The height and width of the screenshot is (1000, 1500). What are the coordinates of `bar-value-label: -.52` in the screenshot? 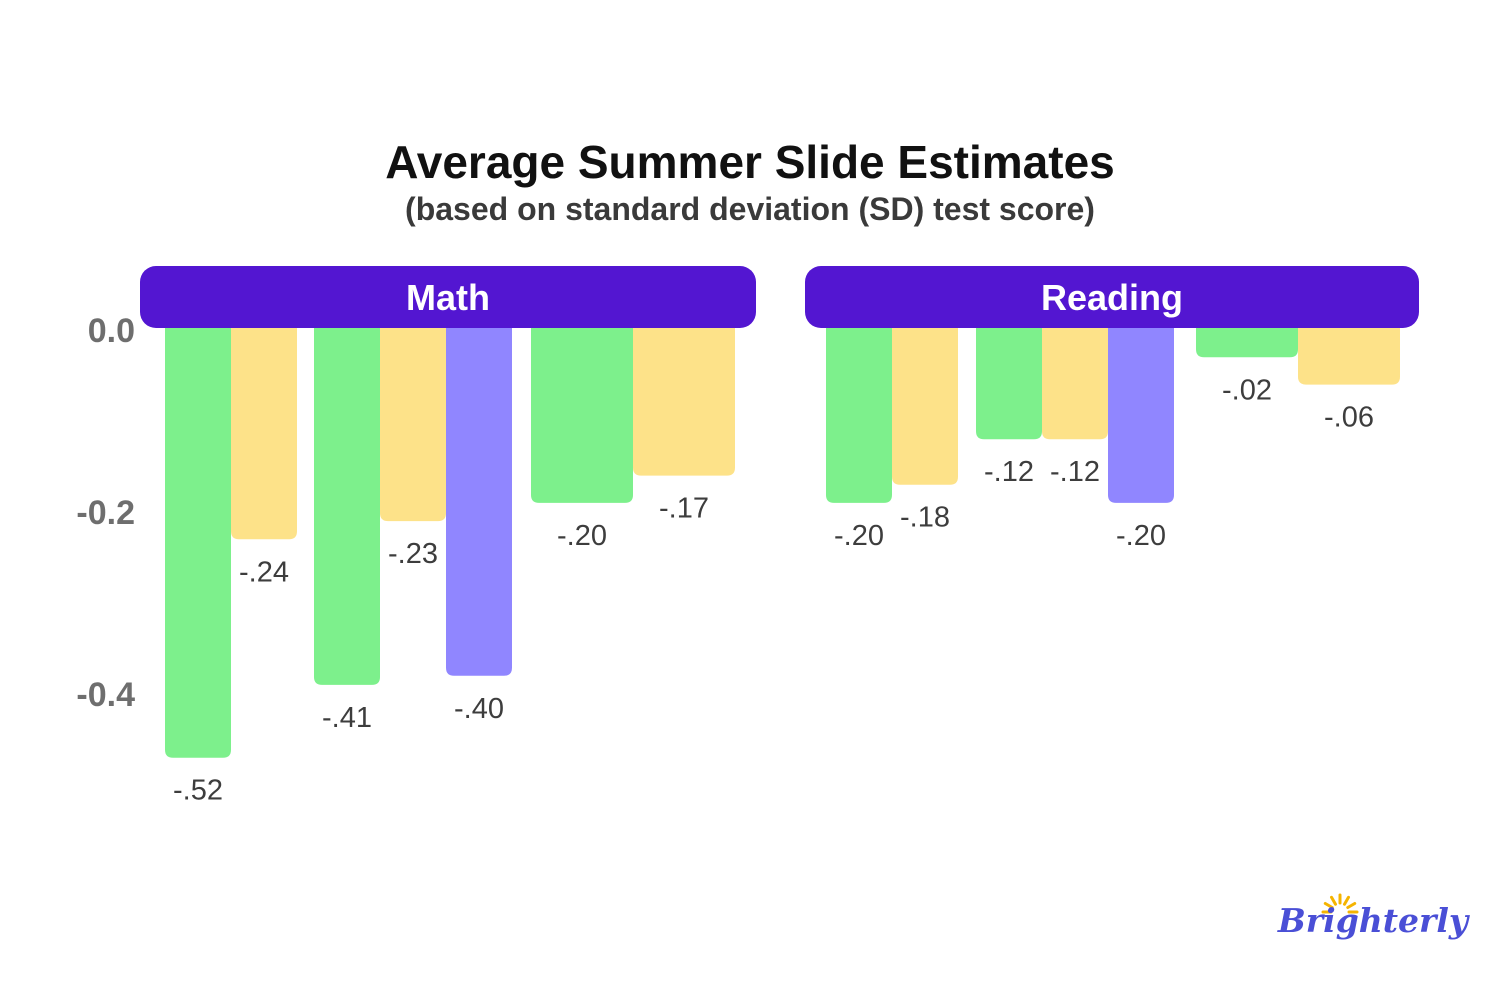 It's located at (198, 791).